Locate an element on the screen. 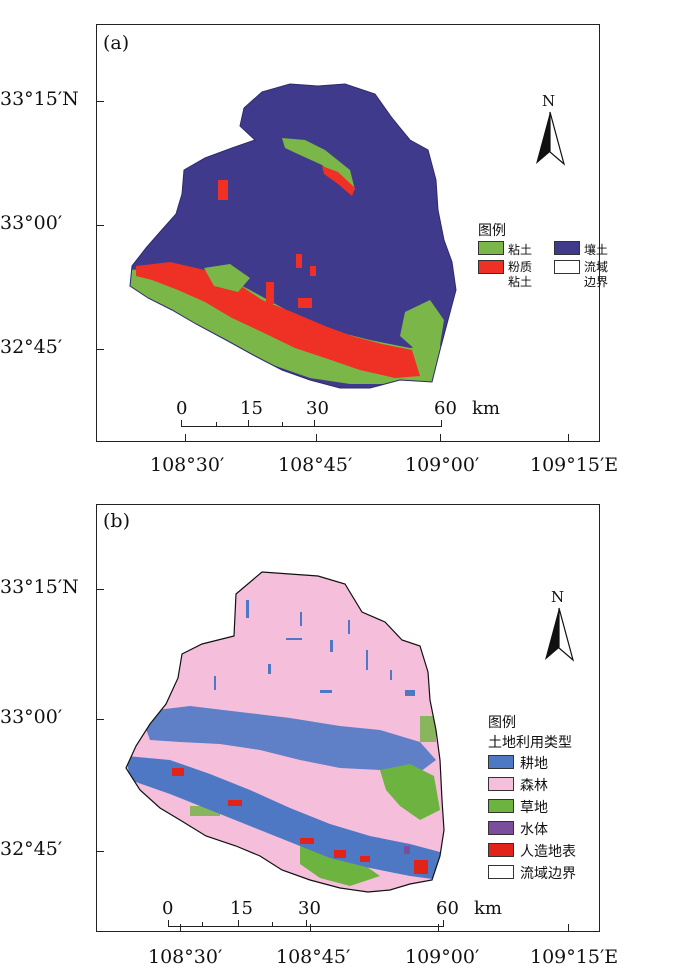 The width and height of the screenshot is (700, 971). map-b-legend-label: 人造地表 is located at coordinates (548, 852).